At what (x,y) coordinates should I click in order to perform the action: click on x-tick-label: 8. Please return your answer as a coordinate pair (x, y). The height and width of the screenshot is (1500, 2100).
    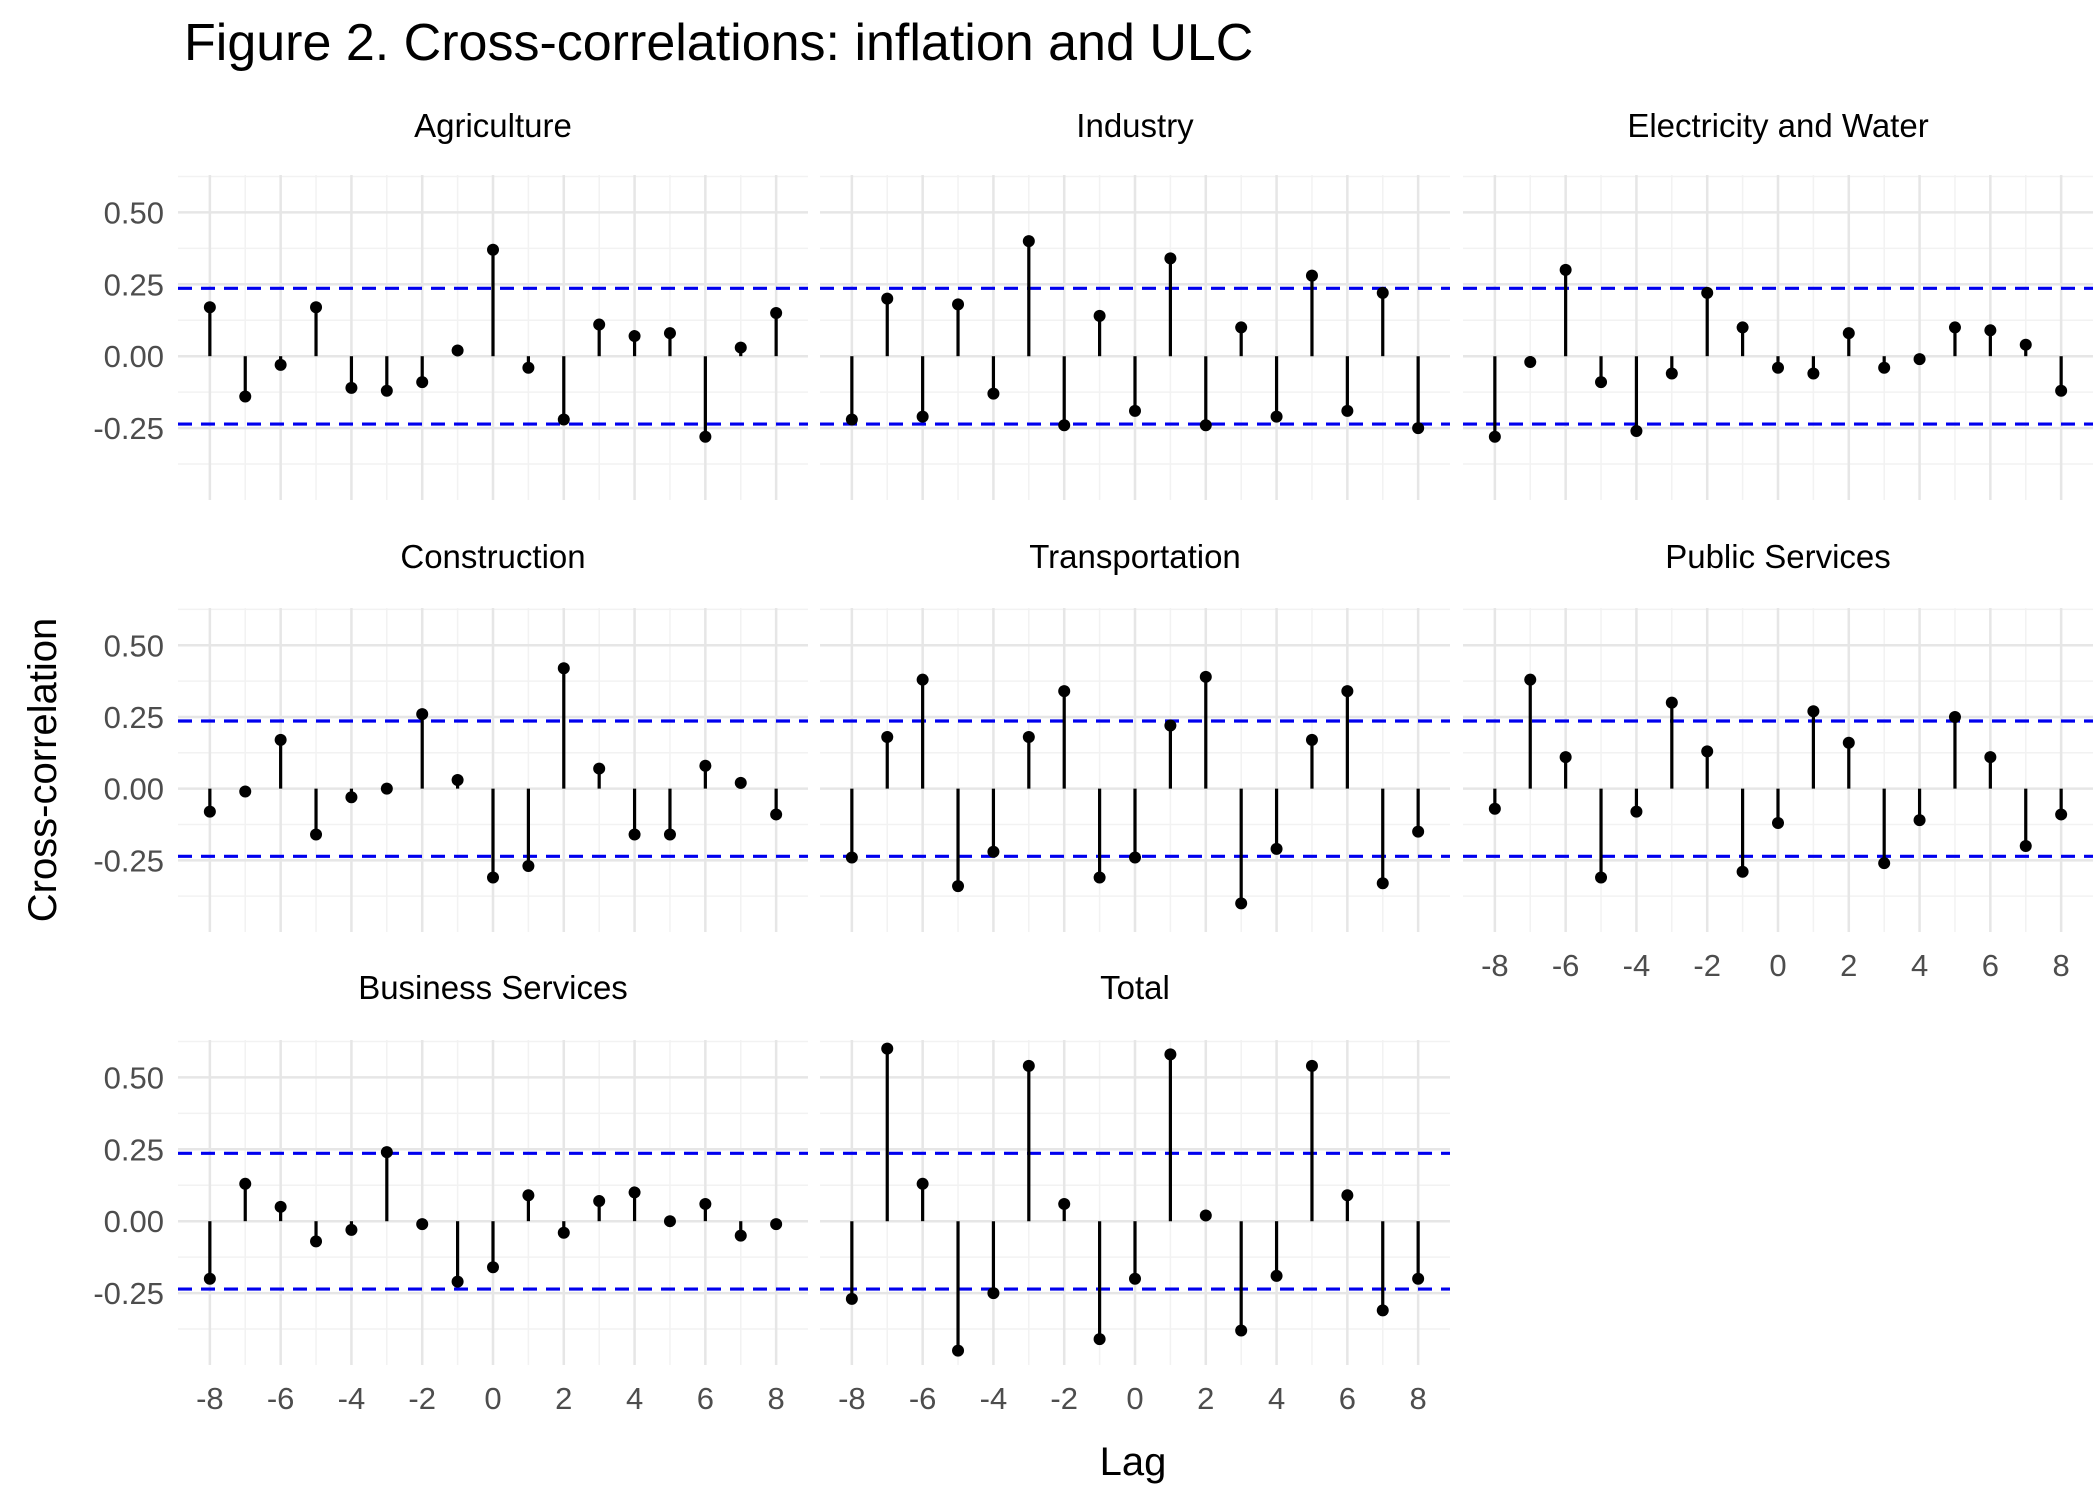
    Looking at the image, I should click on (776, 1398).